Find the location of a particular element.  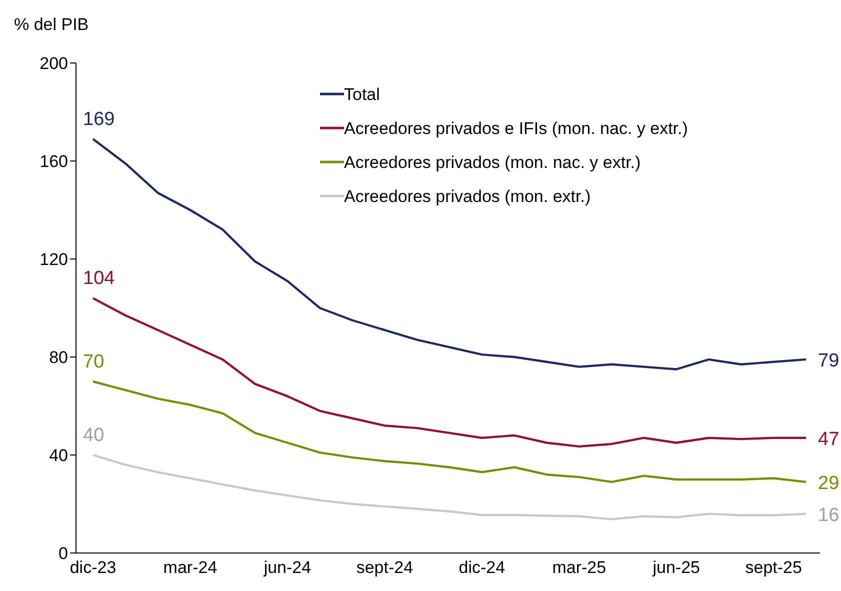

x-tick-label: jun-24 is located at coordinates (287, 568).